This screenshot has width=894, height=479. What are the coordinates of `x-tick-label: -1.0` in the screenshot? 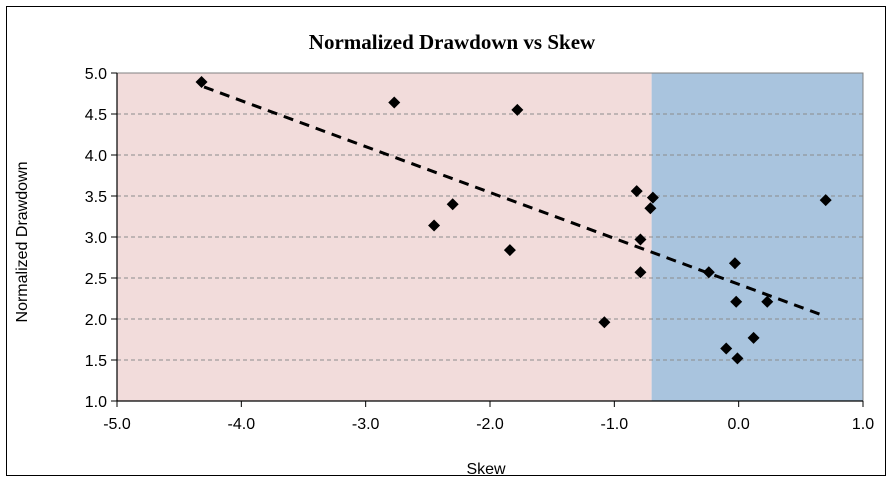 It's located at (615, 424).